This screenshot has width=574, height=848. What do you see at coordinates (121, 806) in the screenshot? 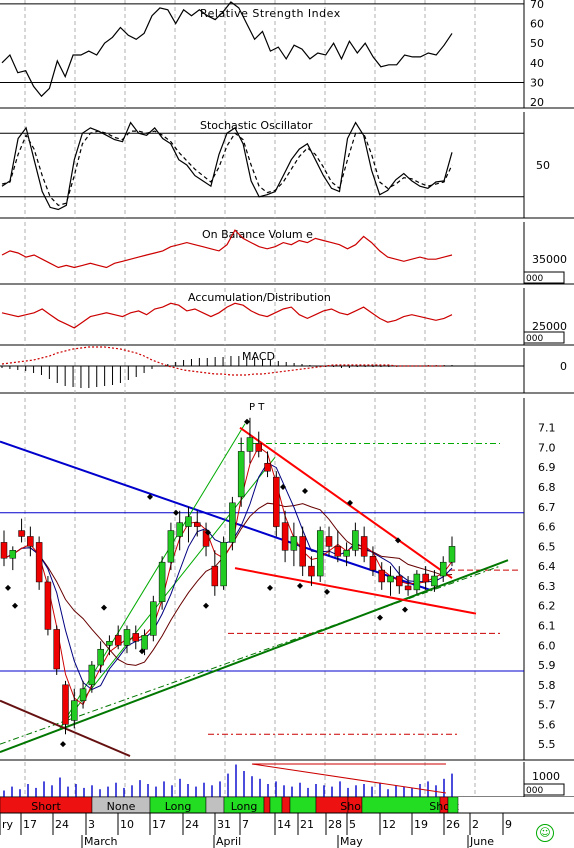
I see `signal-segment-label: None` at bounding box center [121, 806].